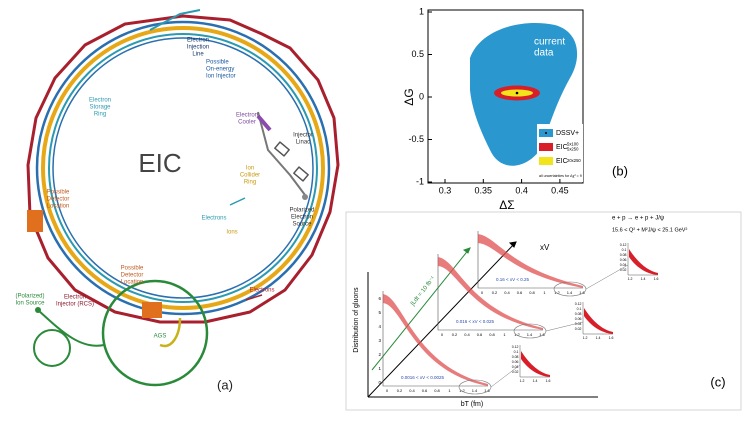 The width and height of the screenshot is (747, 421). Describe the element at coordinates (302, 225) in the screenshot. I see `component-label: Source` at that location.